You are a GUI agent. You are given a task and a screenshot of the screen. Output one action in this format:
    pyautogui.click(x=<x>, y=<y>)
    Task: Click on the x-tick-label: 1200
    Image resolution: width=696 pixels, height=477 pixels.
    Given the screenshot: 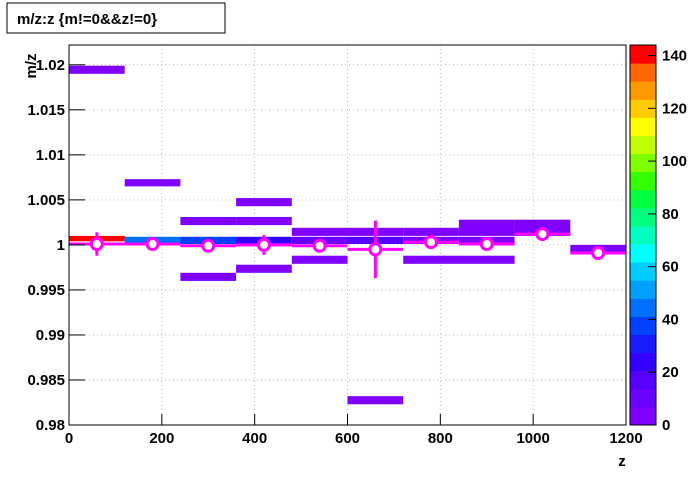 What is the action you would take?
    pyautogui.click(x=625, y=438)
    